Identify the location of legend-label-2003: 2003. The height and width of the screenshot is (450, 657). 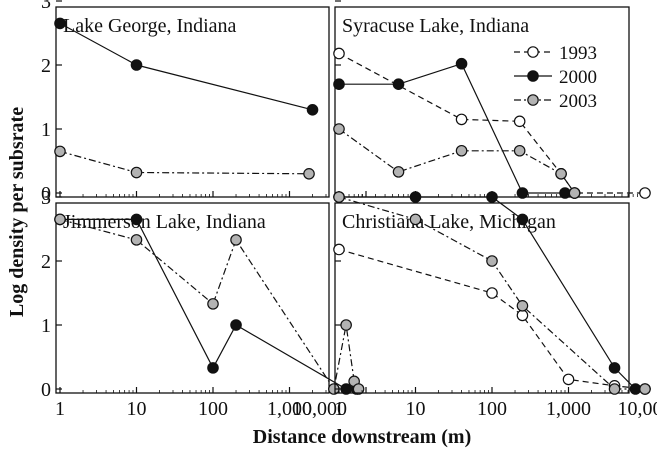
(578, 101).